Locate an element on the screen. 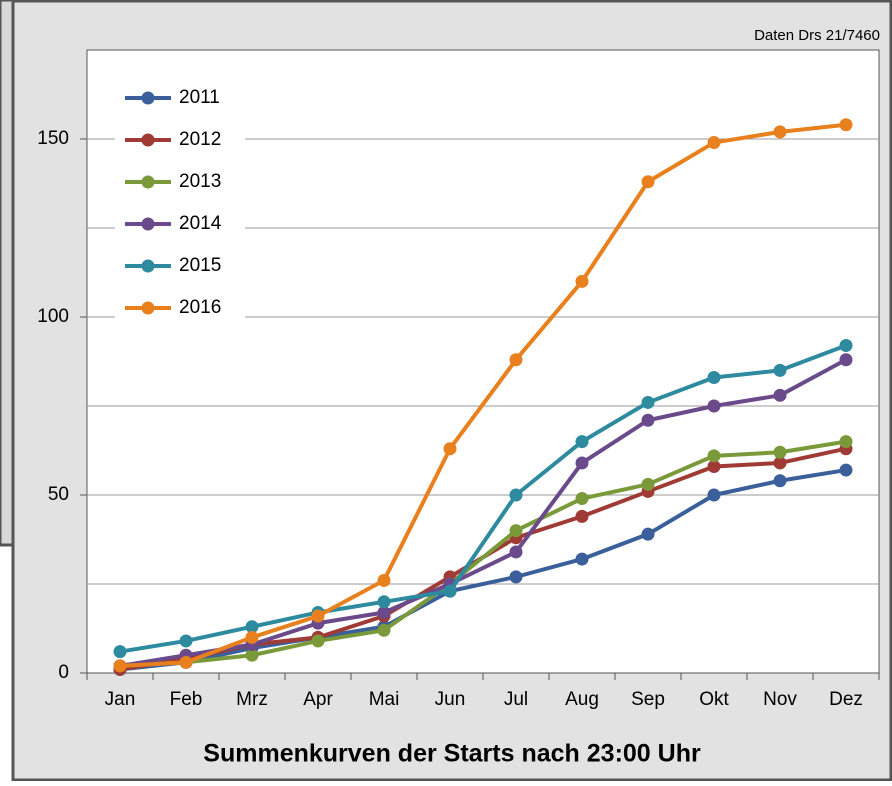 The image size is (892, 786). legend is located at coordinates (180, 204).